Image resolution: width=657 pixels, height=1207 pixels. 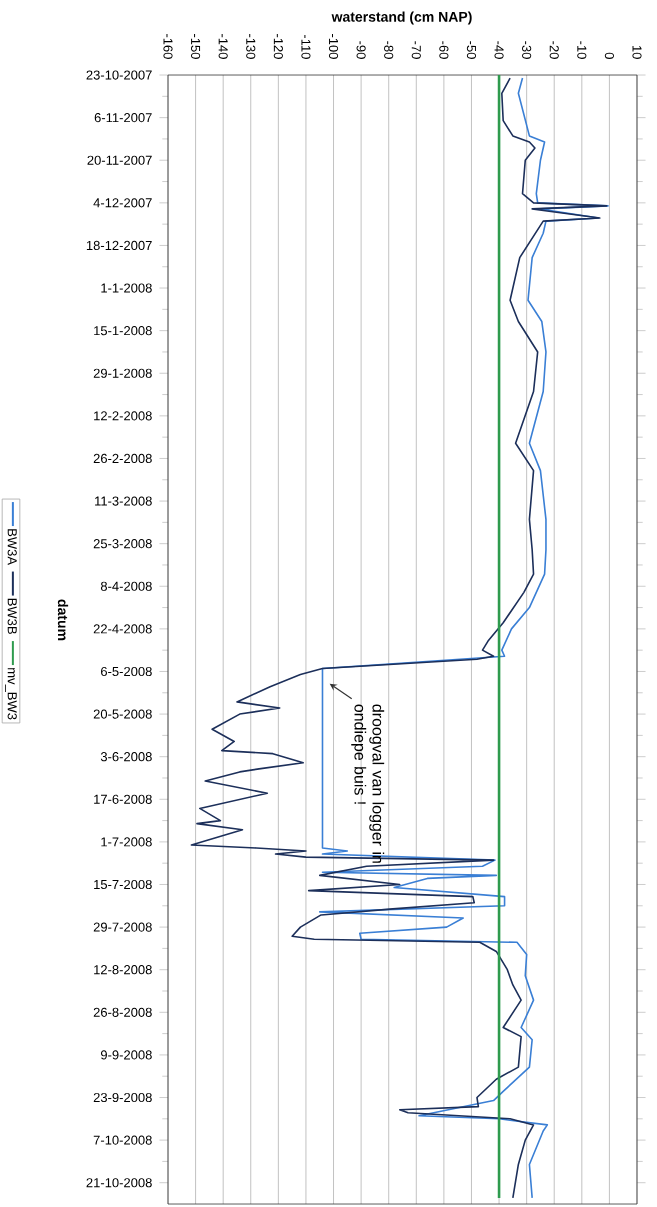 I want to click on y-tick-label: 22-4-2008, so click(x=122, y=629).